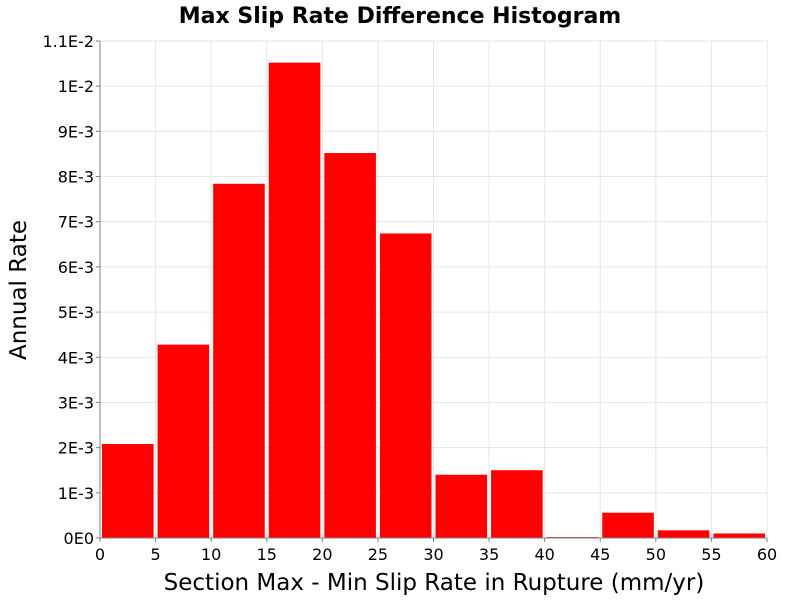 The image size is (800, 600). What do you see at coordinates (76, 448) in the screenshot?
I see `y-tick-label: 2E-3` at bounding box center [76, 448].